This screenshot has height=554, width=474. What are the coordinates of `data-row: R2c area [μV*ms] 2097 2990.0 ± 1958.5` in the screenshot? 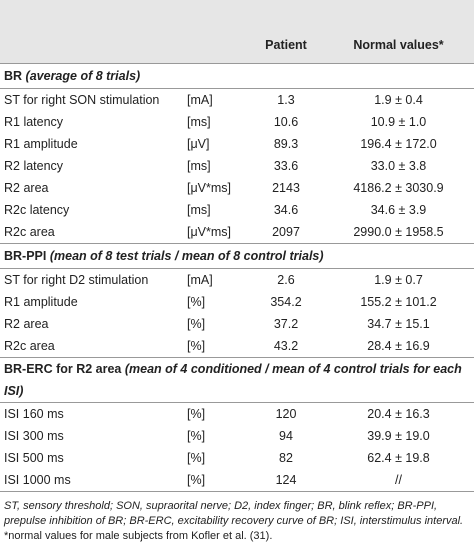 It's located at (237, 232).